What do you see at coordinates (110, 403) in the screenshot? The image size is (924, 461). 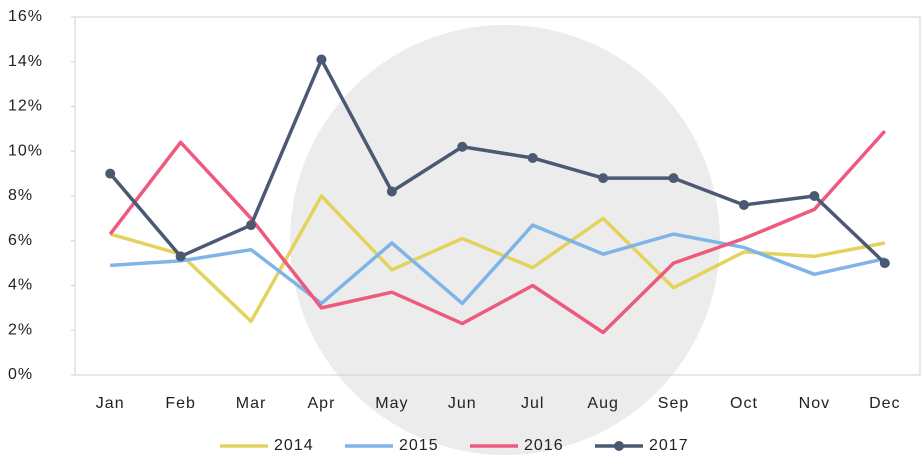 I see `x-tick-label: Jan` at bounding box center [110, 403].